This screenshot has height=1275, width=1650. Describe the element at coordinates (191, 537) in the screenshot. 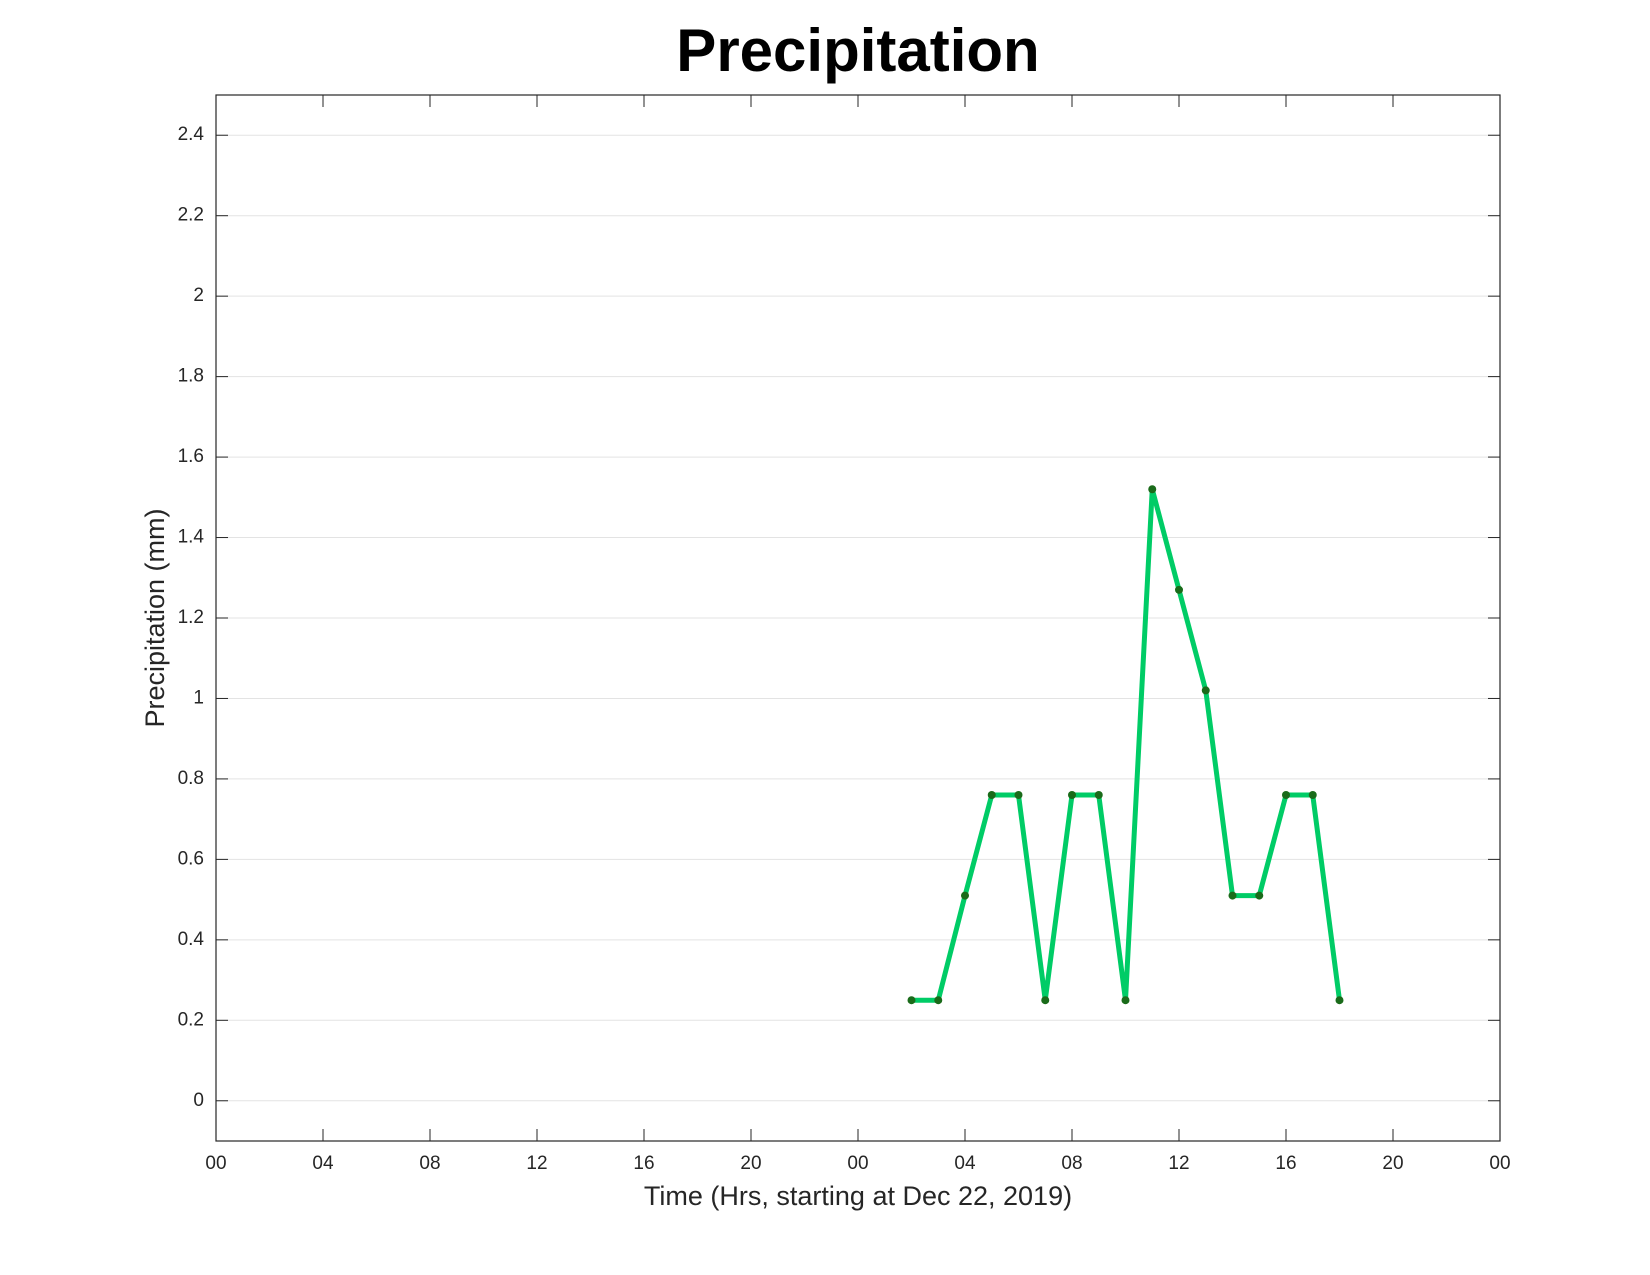

I see `y-tick-label: 1.4` at that location.